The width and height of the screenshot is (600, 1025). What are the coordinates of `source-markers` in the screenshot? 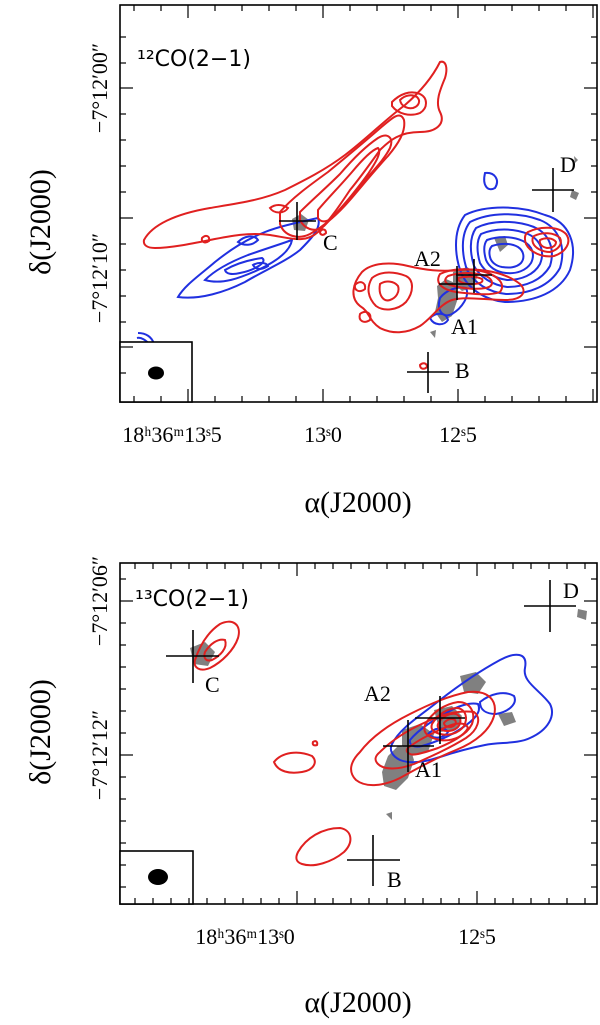 It's located at (426, 280).